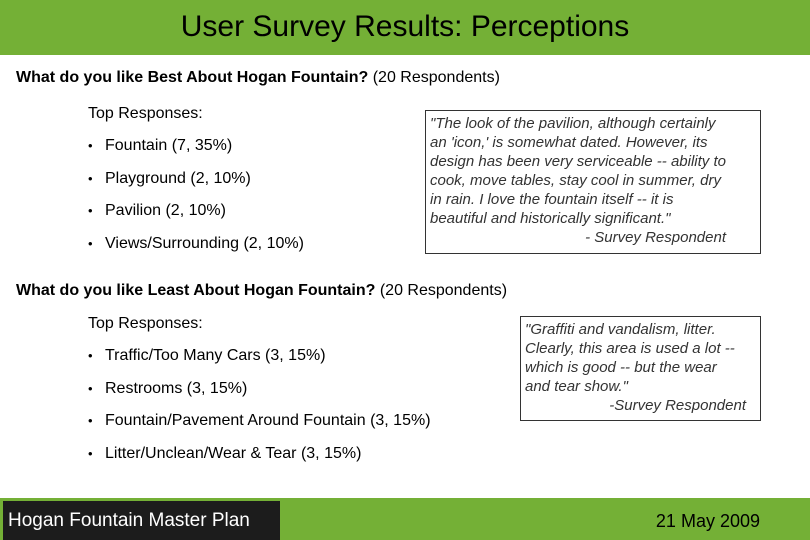  I want to click on list-item: • Litter/Unclean/Wear & Tear (3, 15%), so click(259, 460).